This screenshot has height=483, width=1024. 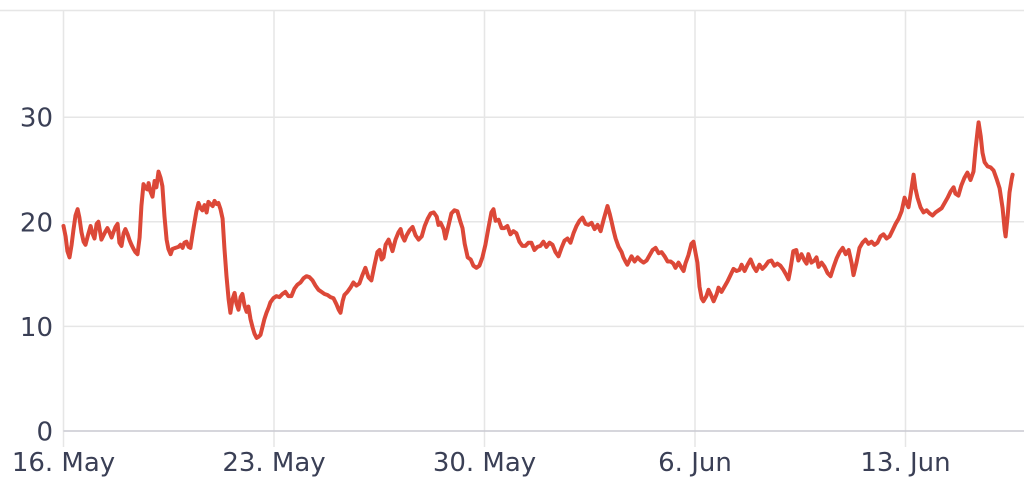 I want to click on y-axis-label: 0, so click(x=44, y=433).